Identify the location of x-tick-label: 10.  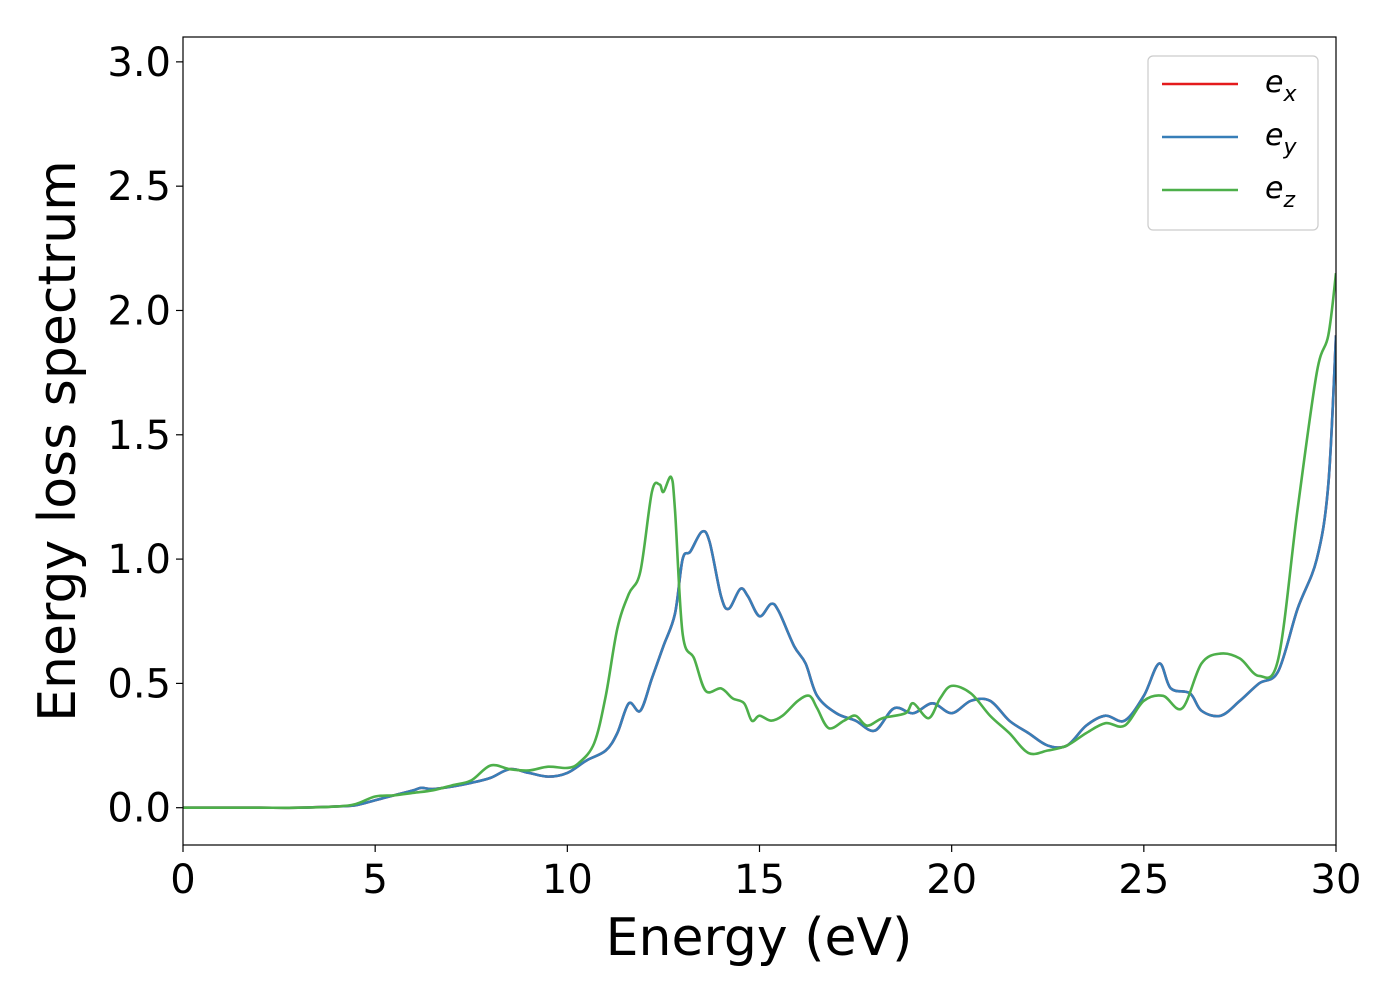
(567, 880).